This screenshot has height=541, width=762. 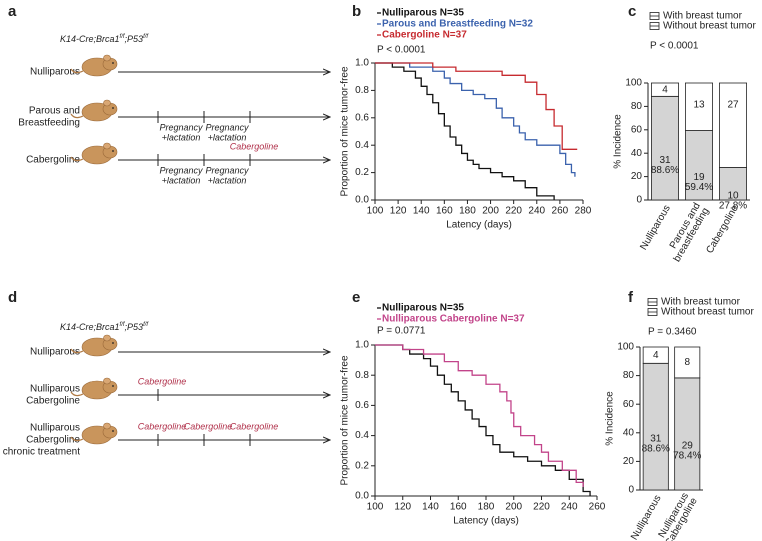 What do you see at coordinates (375, 507) in the screenshot?
I see `x-tick-label: 100` at bounding box center [375, 507].